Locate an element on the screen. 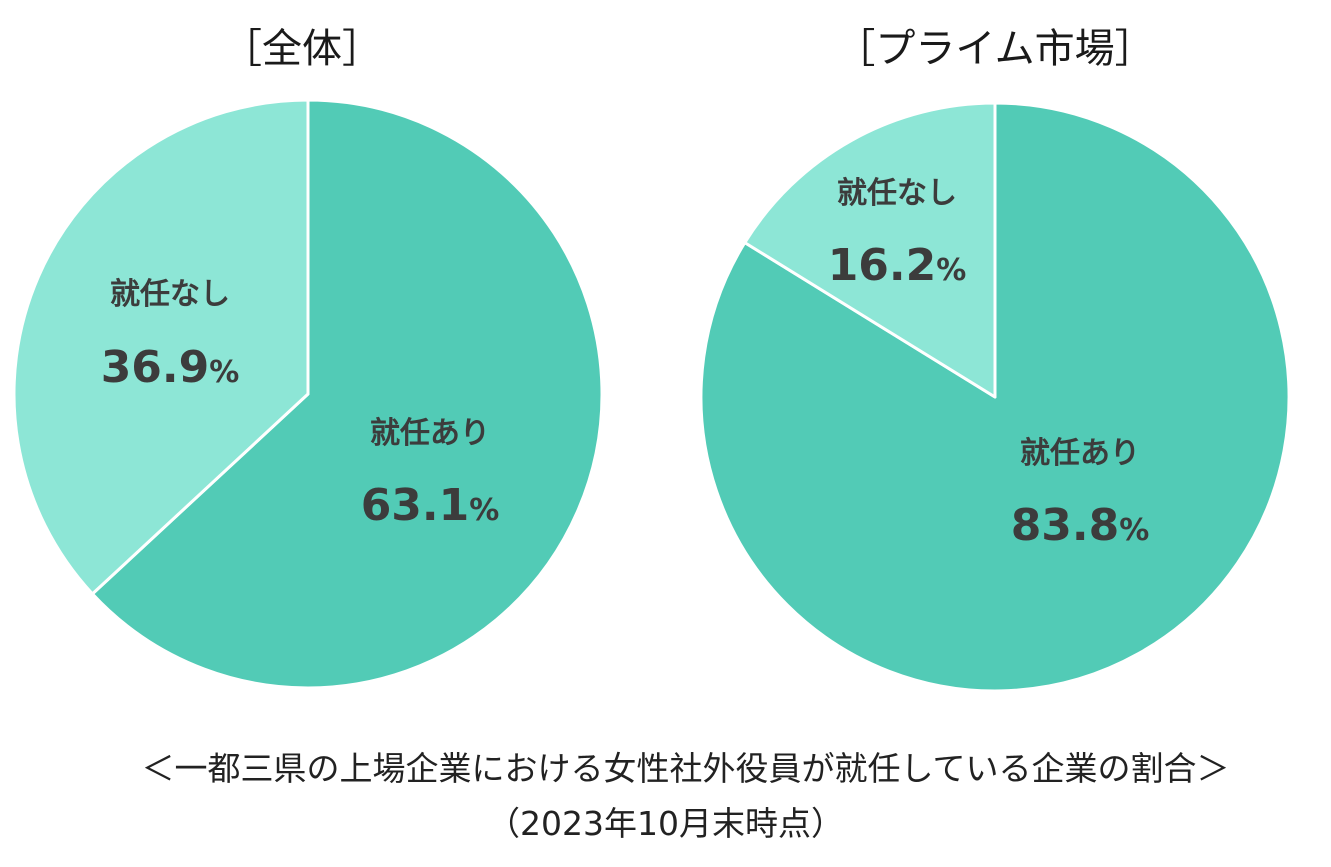 Image resolution: width=1331 pixels, height=867 pixels. slice-annotation-prime-no: 就任なし 16.2% is located at coordinates (897, 233).